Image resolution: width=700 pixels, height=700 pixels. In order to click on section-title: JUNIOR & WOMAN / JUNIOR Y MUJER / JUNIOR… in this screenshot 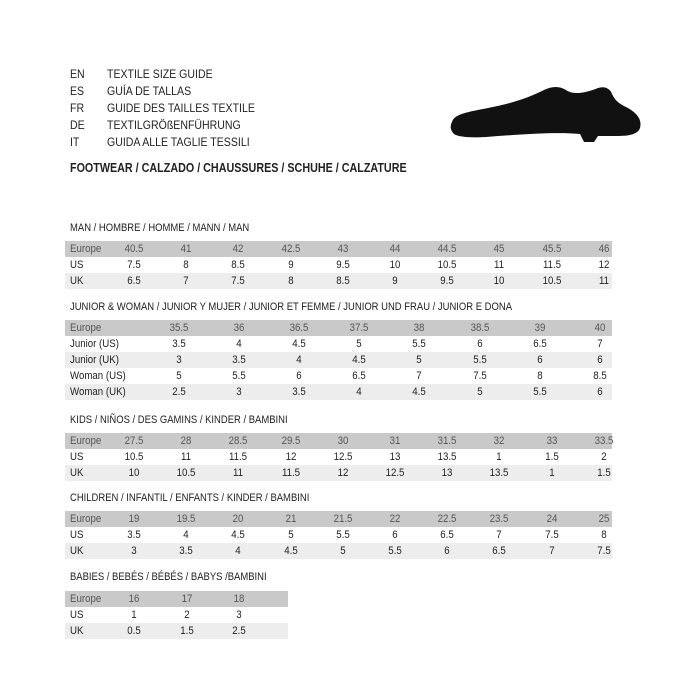, I will do `click(291, 307)`.